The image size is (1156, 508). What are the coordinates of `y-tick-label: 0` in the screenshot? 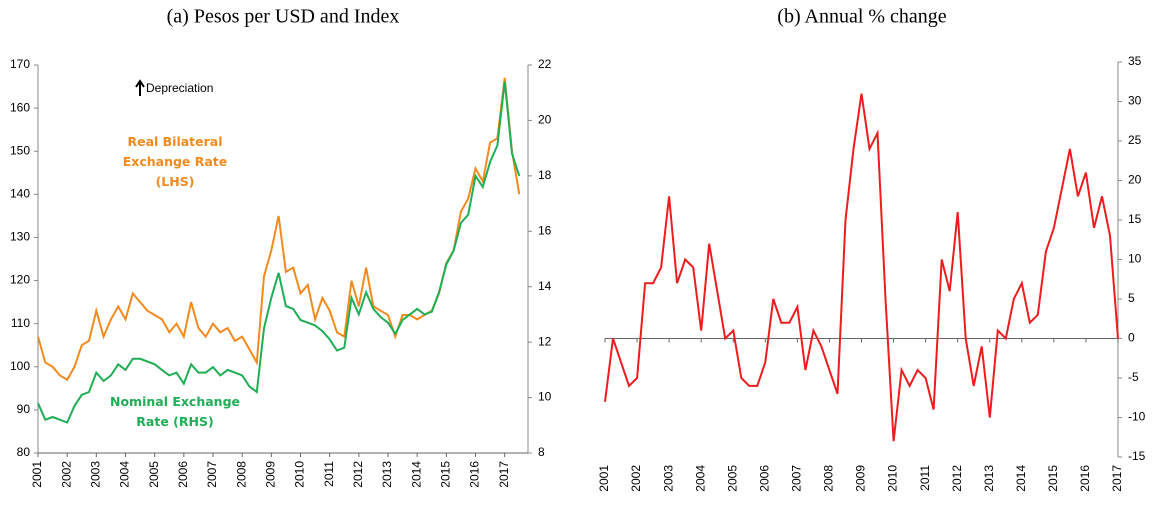 It's located at (1131, 338).